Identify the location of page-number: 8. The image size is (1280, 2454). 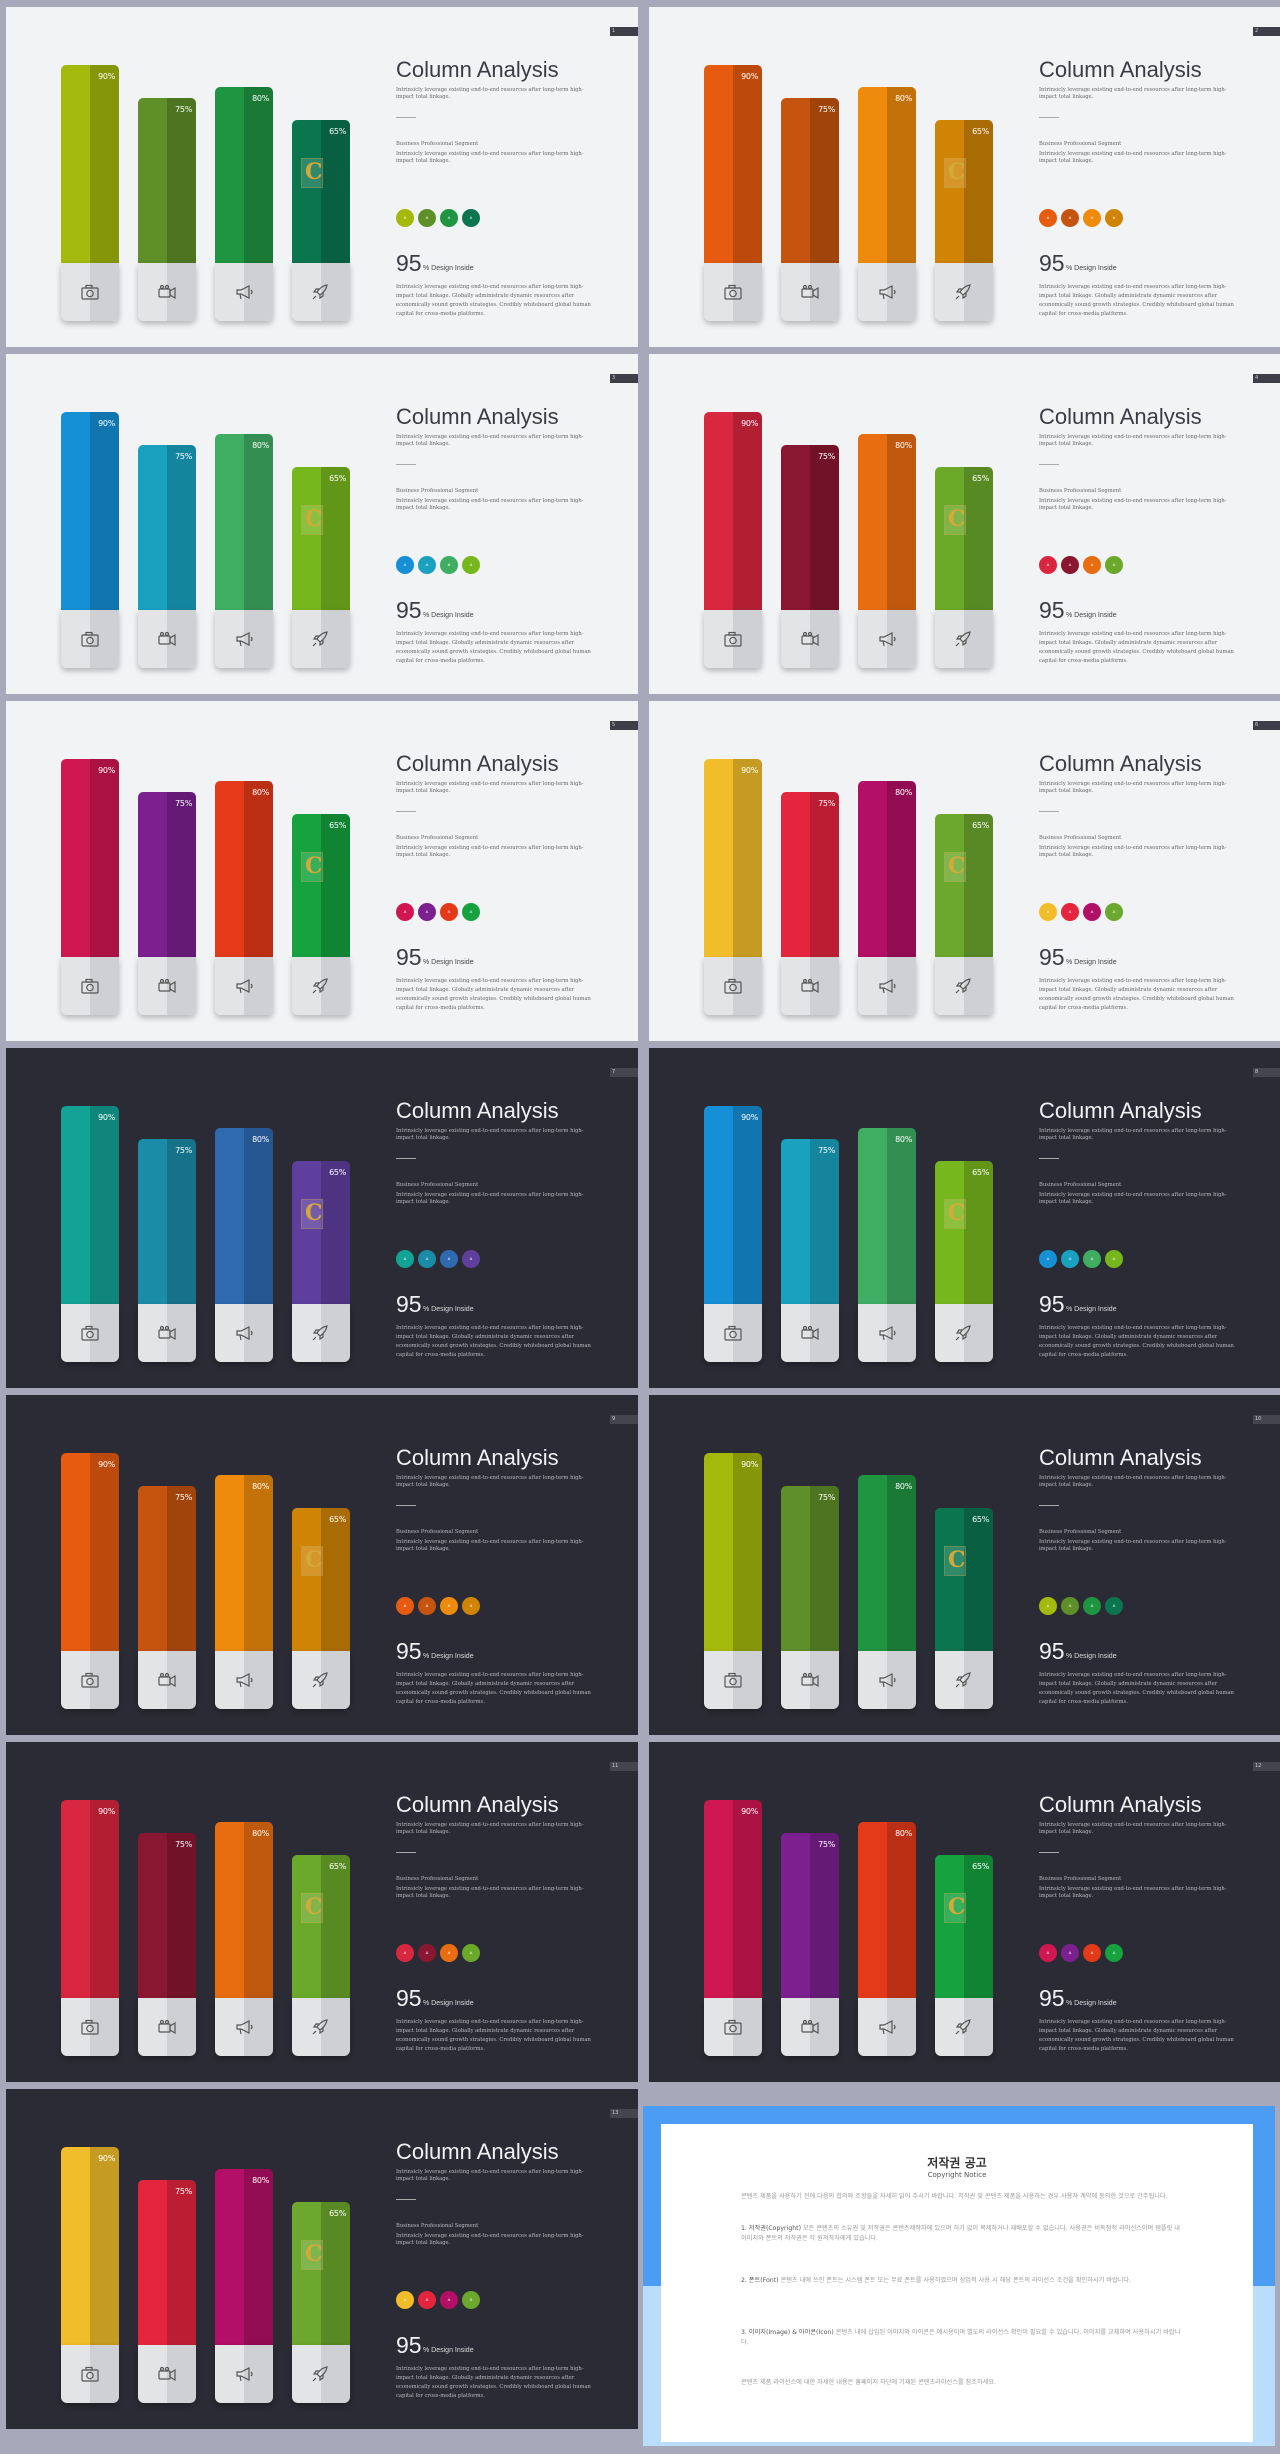
(1266, 1072).